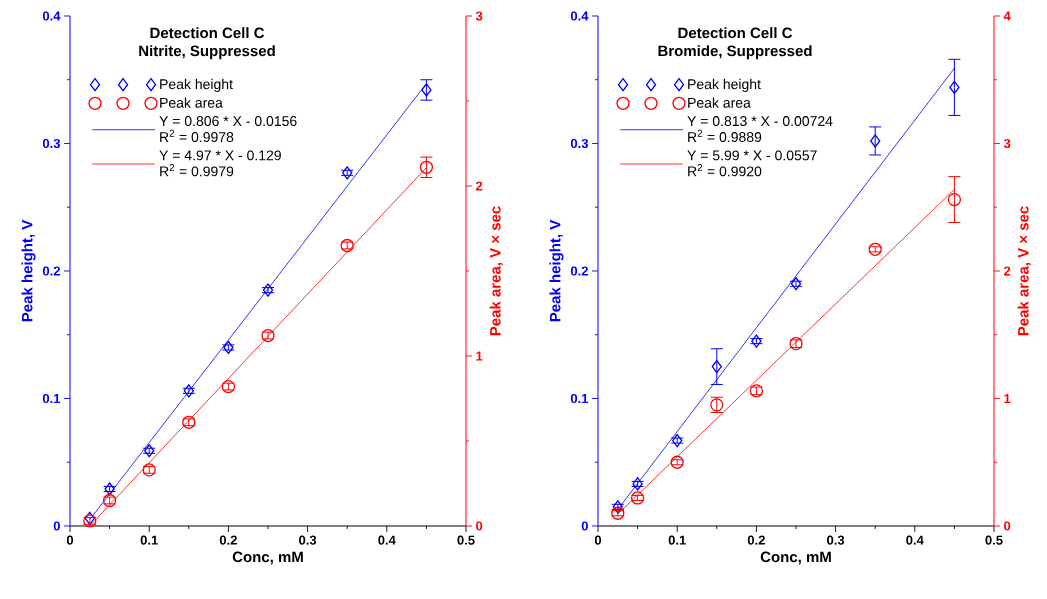  What do you see at coordinates (752, 155) in the screenshot?
I see `legend-label: Y = 5.99 * X - 0.0557` at bounding box center [752, 155].